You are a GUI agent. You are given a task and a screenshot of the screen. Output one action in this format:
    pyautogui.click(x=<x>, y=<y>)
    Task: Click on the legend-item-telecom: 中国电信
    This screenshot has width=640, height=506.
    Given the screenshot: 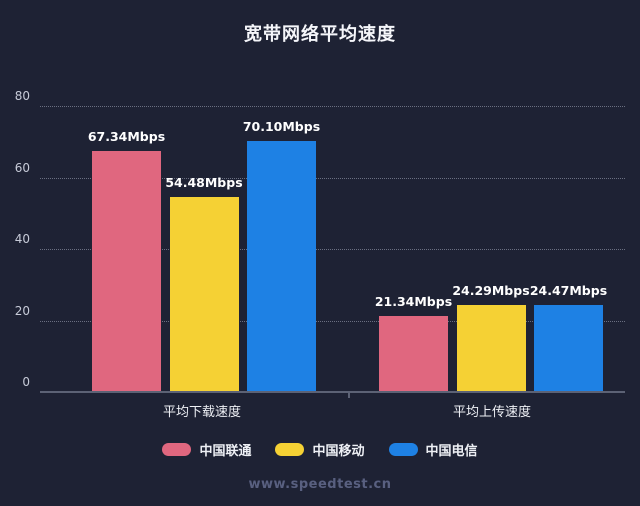 What is the action you would take?
    pyautogui.click(x=433, y=449)
    